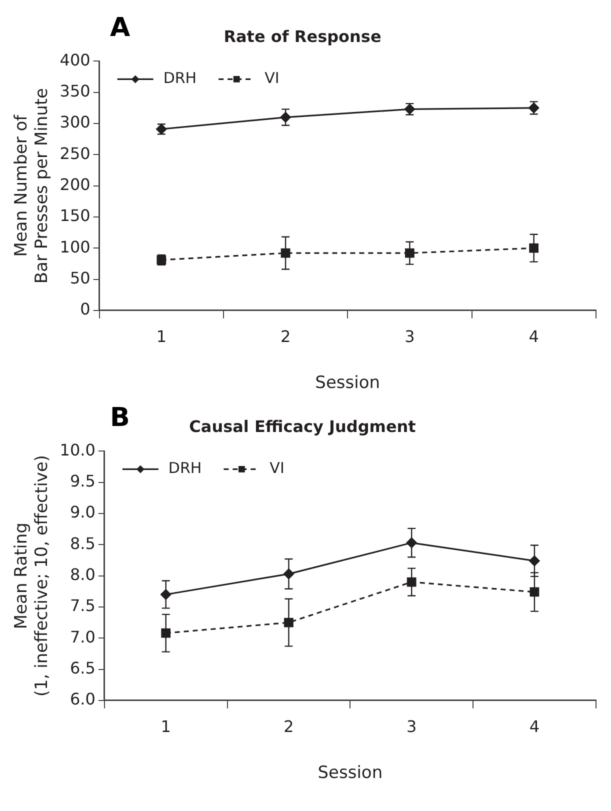 The image size is (611, 811). Describe the element at coordinates (83, 668) in the screenshot. I see `y-tick-label: 6.5` at that location.